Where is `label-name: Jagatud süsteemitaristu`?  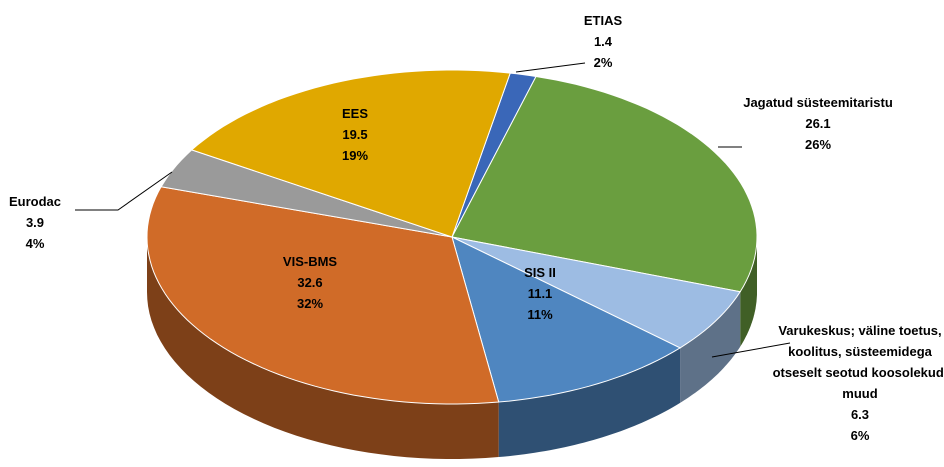
label-name: Jagatud süsteemitaristu is located at coordinates (818, 102).